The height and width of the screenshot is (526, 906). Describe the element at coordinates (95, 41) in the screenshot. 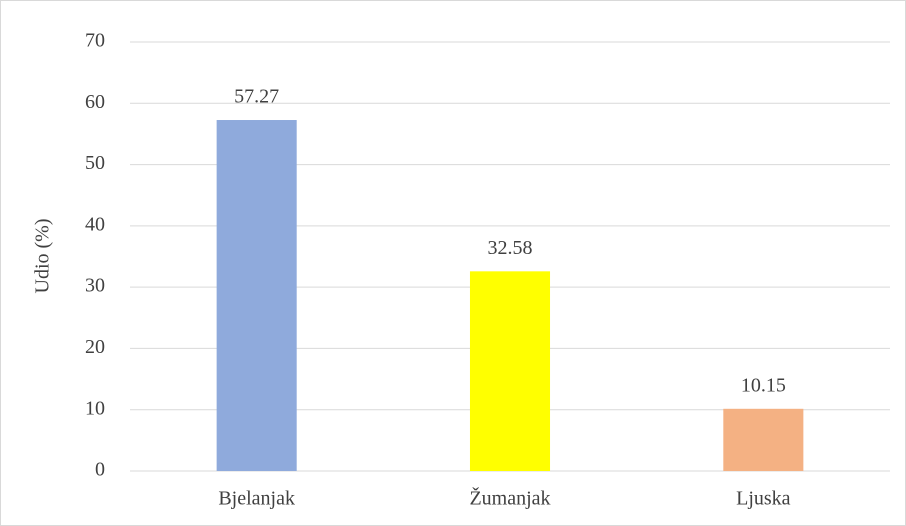

I see `y-tick-label: 70` at that location.